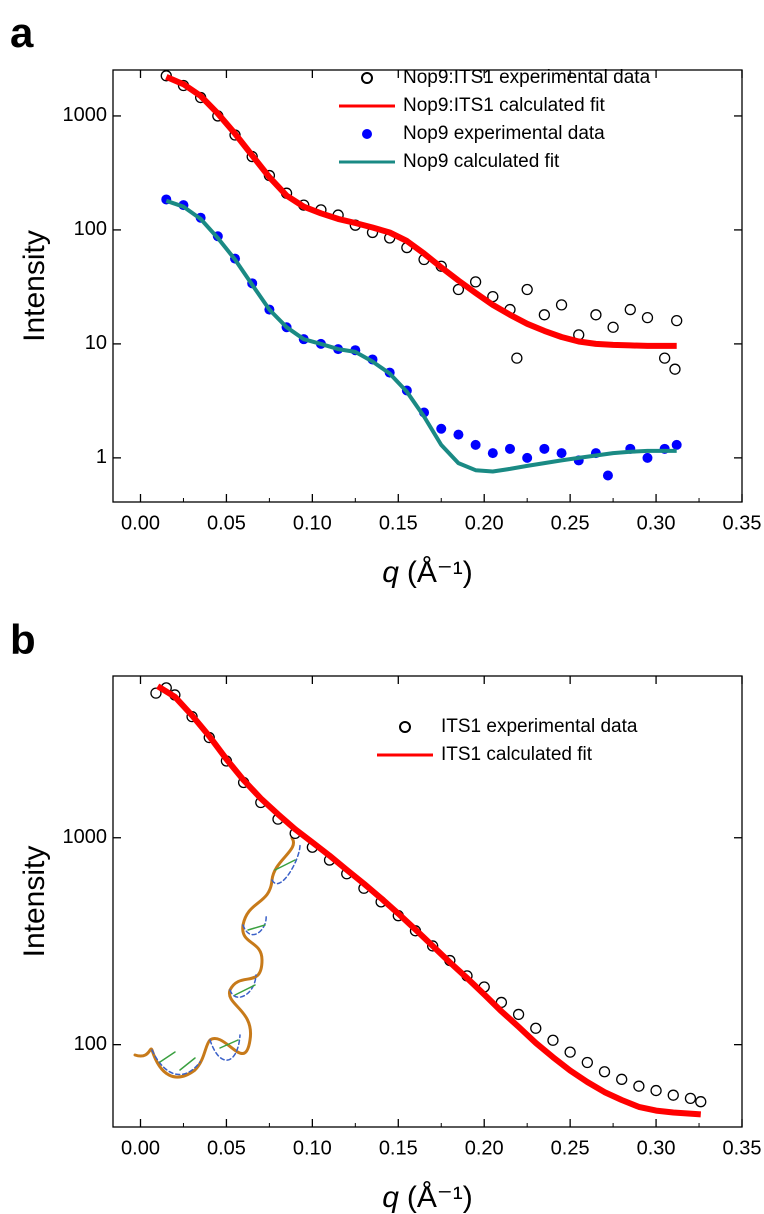 The width and height of the screenshot is (764, 1214). I want to click on panel-label: a, so click(22, 32).